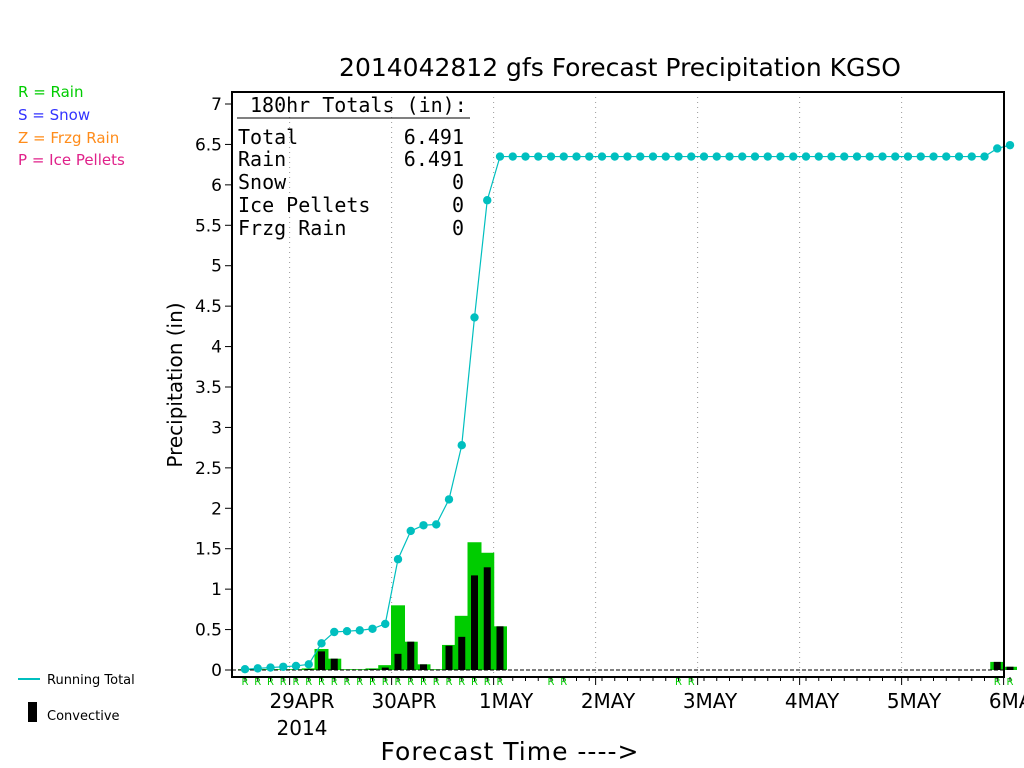 The width and height of the screenshot is (1024, 768). Describe the element at coordinates (914, 701) in the screenshot. I see `x-tick-label: 5MAY` at that location.